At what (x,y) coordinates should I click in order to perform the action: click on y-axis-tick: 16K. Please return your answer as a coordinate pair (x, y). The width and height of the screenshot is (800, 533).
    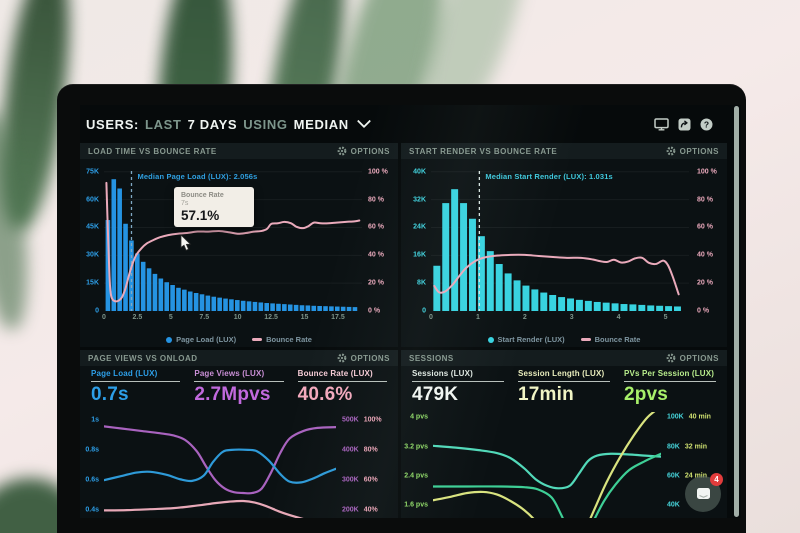
    Looking at the image, I should click on (419, 255).